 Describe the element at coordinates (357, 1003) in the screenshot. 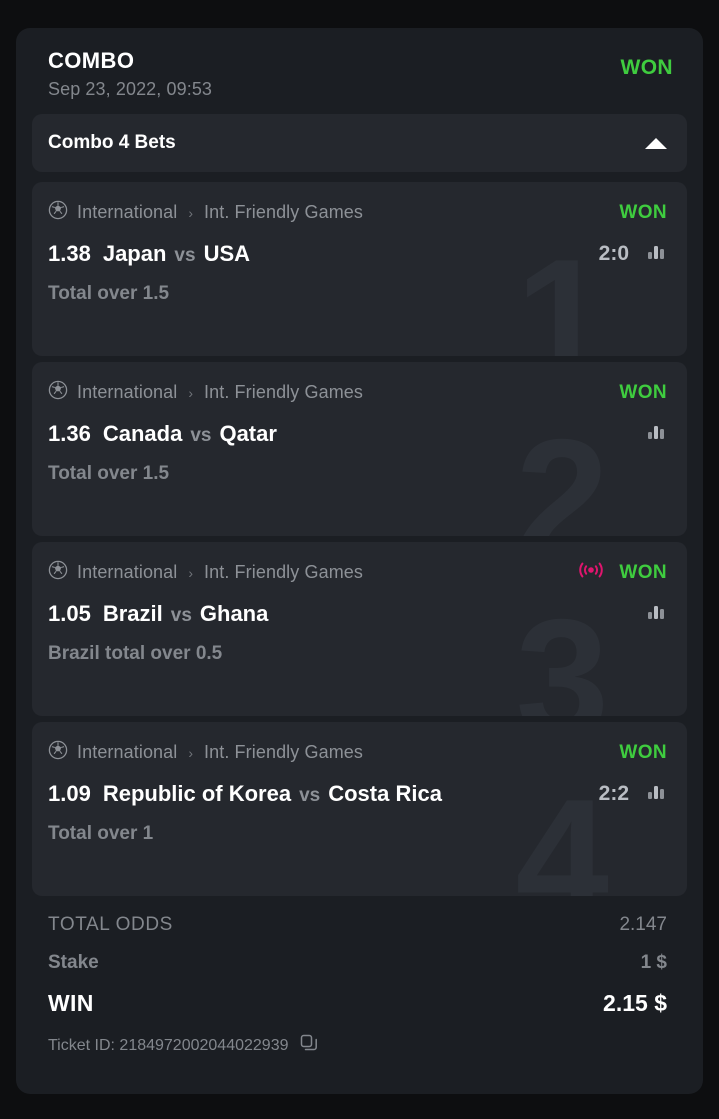

I see `win-row: WIN 2.15 $` at that location.